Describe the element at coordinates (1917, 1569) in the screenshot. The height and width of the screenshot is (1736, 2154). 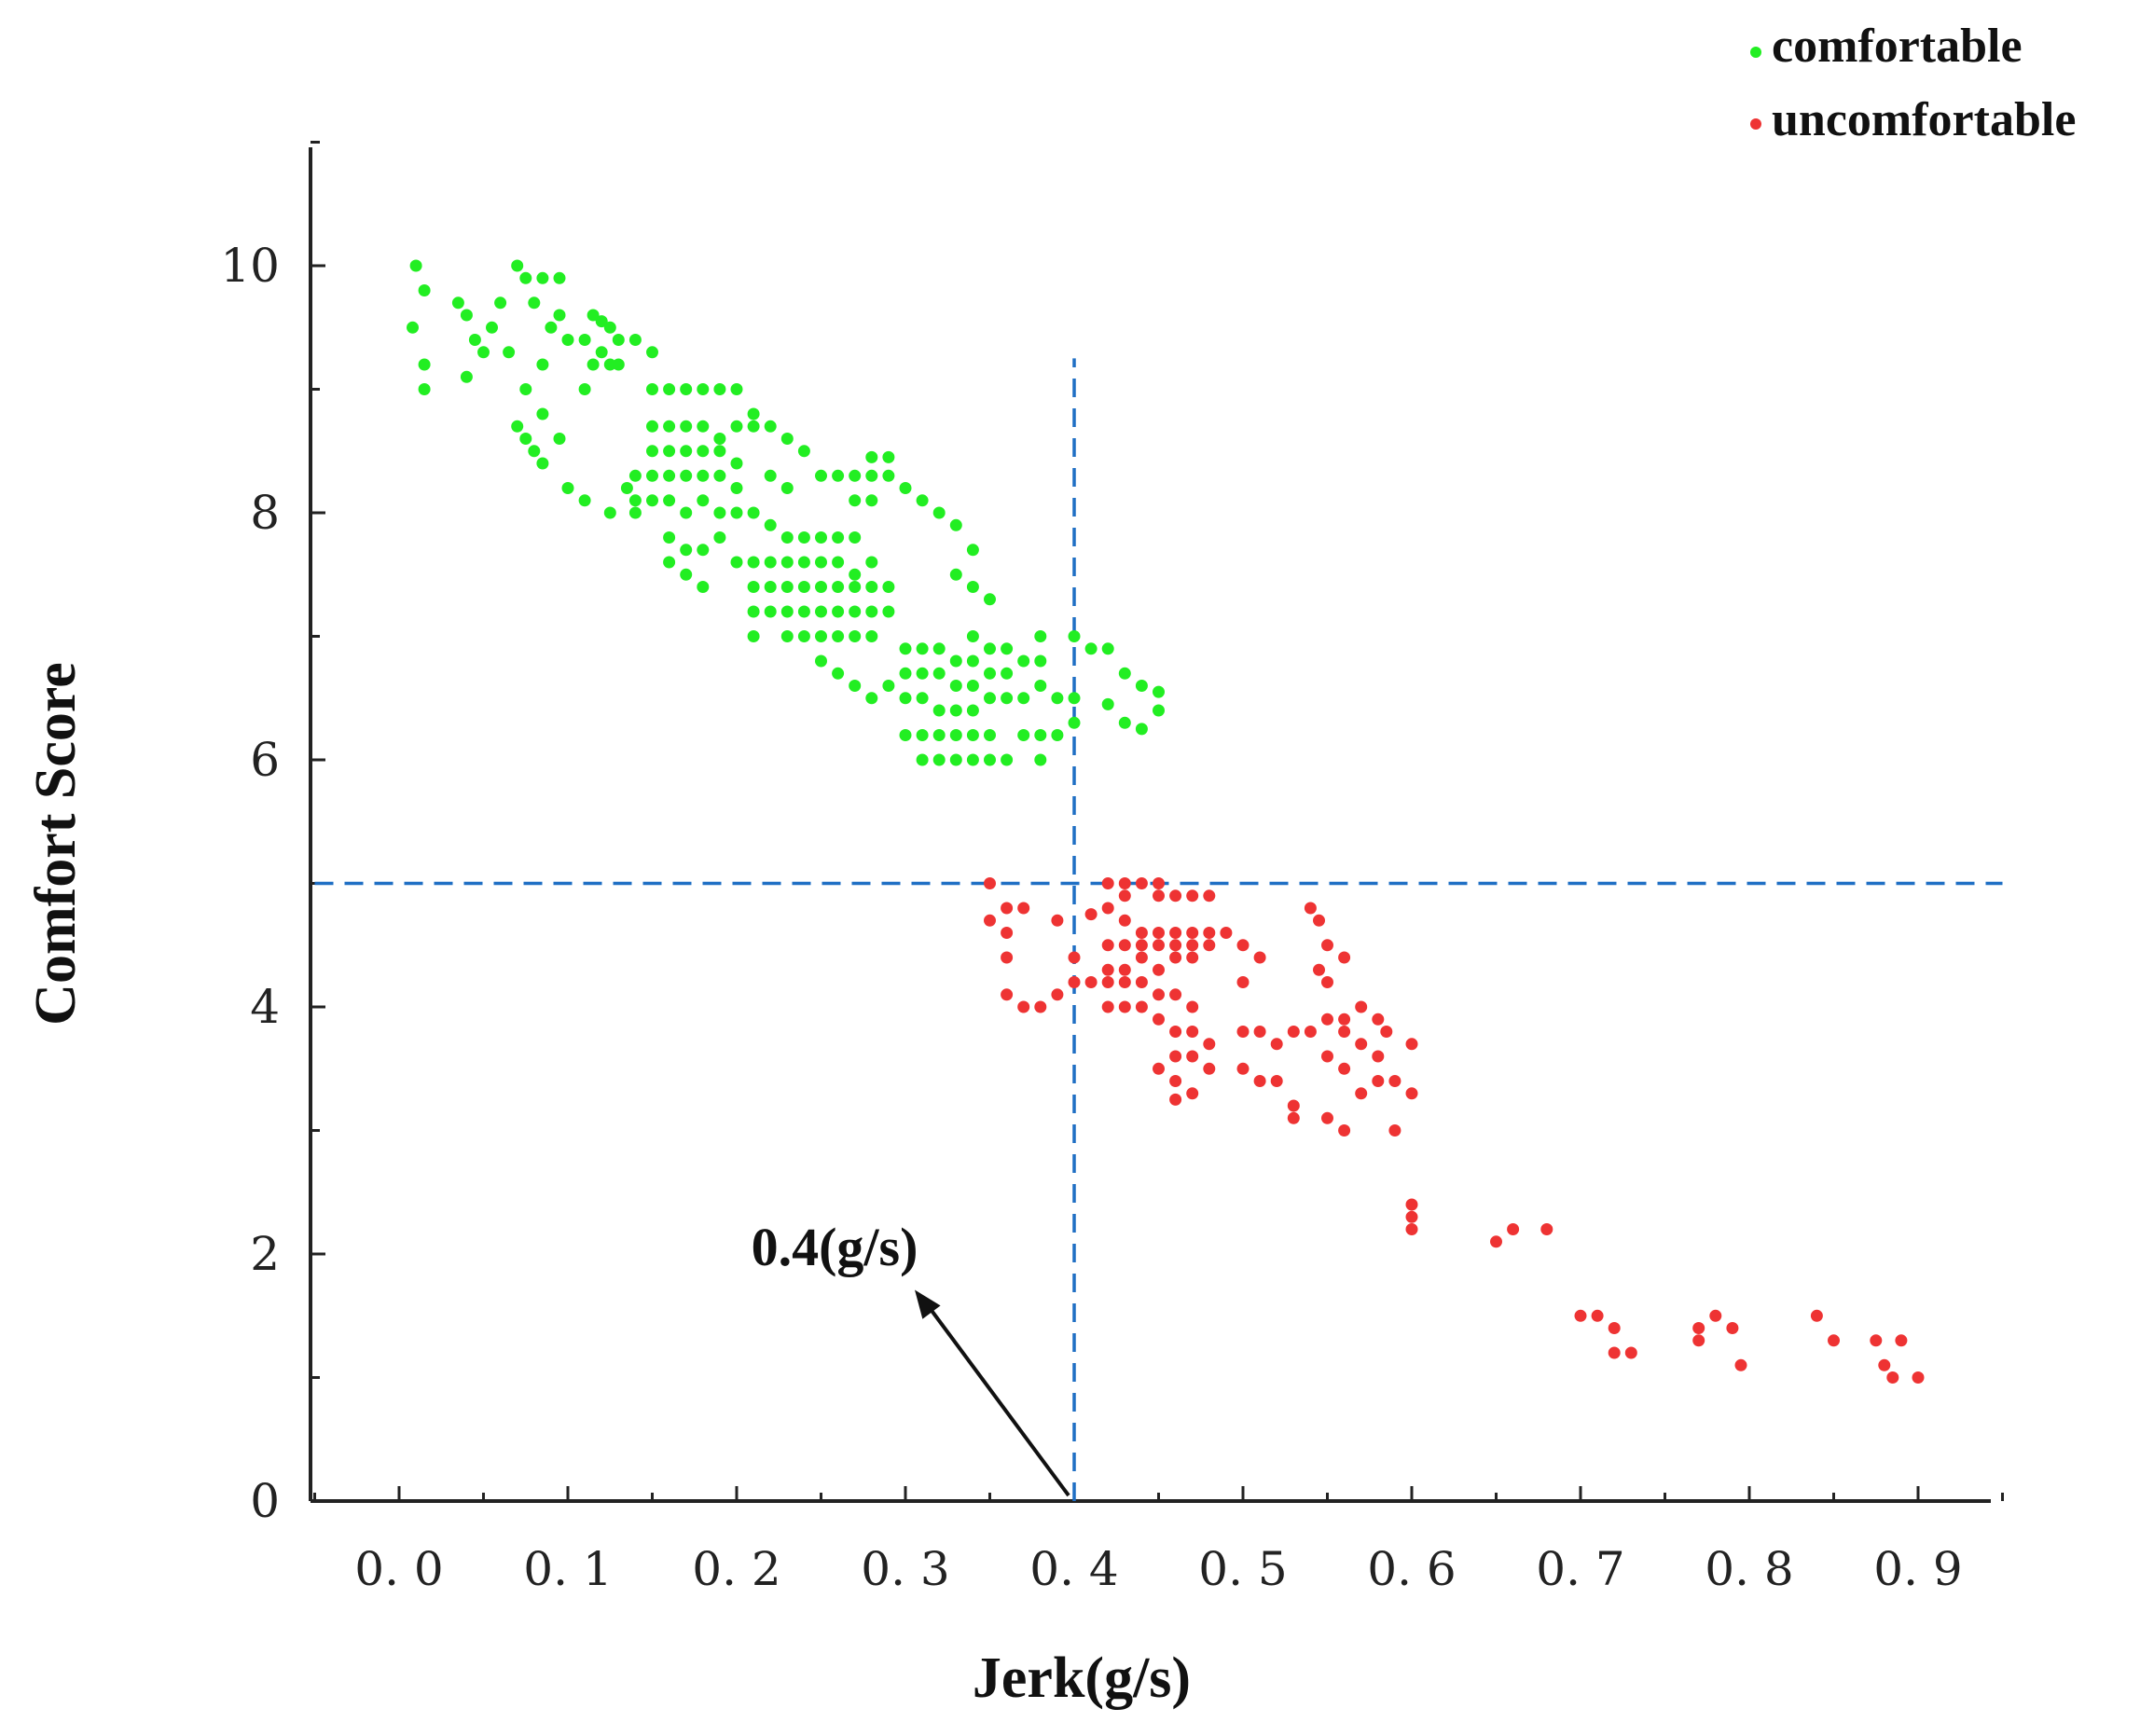
I see `x-tick-label: 0. 9` at that location.